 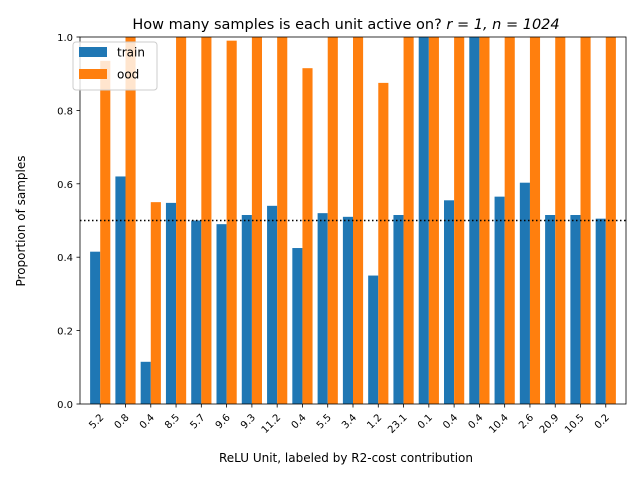 What do you see at coordinates (115, 66) in the screenshot?
I see `legend: train ood` at bounding box center [115, 66].